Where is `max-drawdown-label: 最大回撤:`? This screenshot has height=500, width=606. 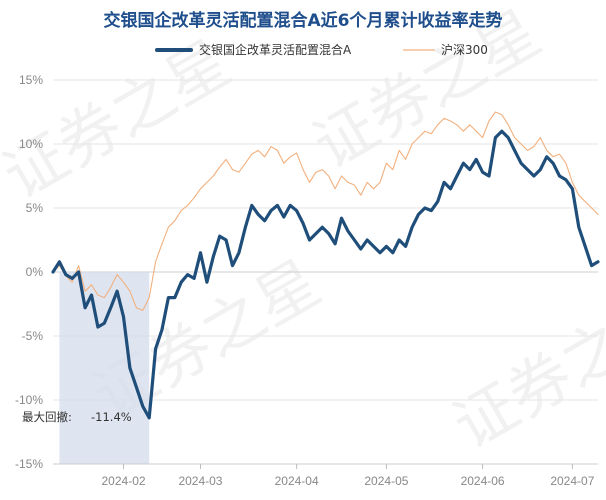 max-drawdown-label: 最大回撤: is located at coordinates (47, 417).